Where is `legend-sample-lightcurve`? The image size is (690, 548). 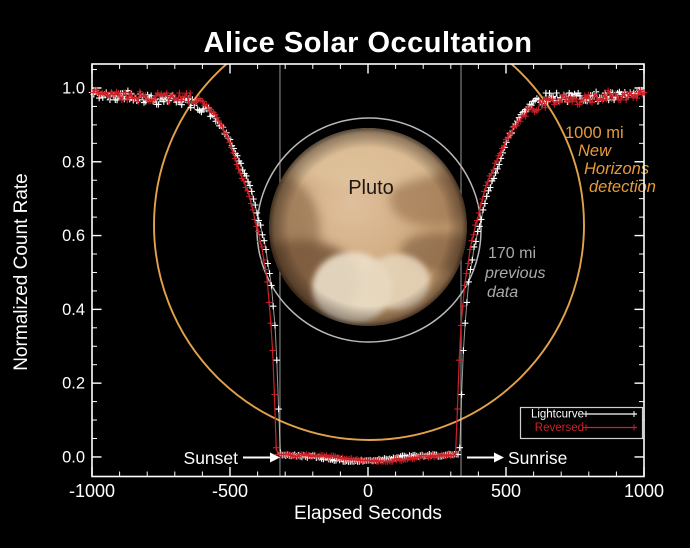 legend-sample-lightcurve is located at coordinates (610, 414).